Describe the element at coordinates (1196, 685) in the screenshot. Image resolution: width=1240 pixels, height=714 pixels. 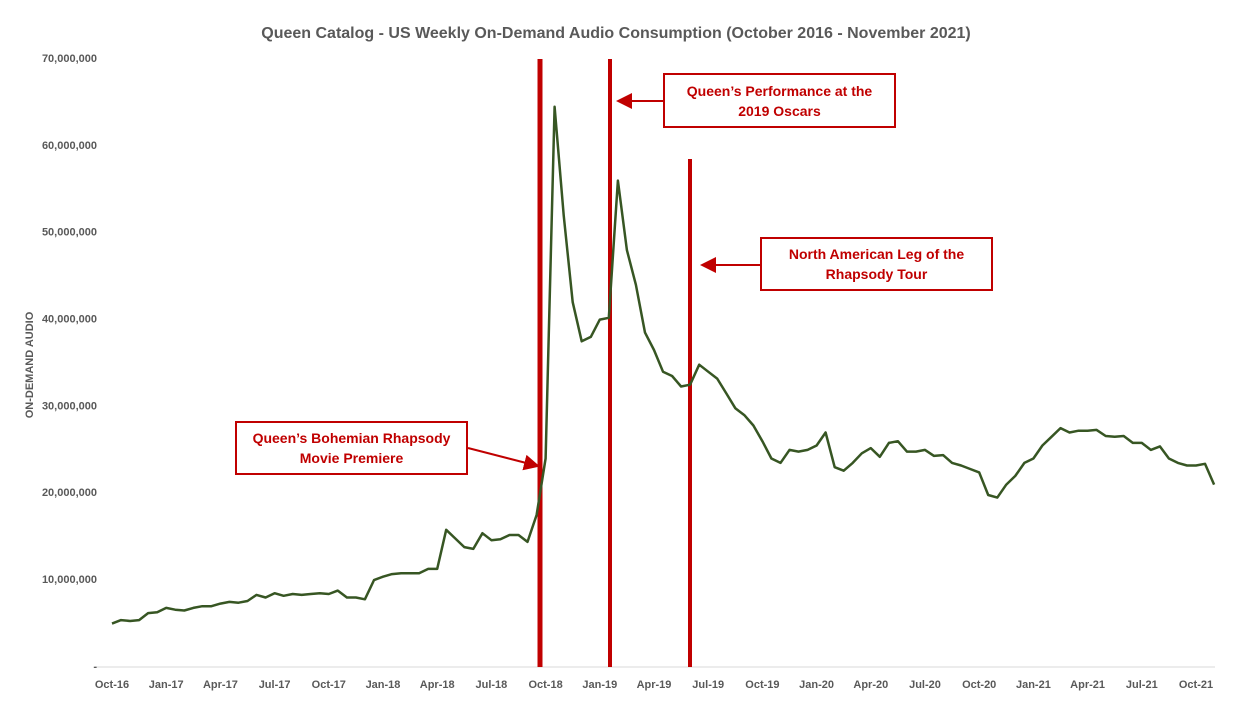
I see `x-tick-label: Oct-21` at that location.